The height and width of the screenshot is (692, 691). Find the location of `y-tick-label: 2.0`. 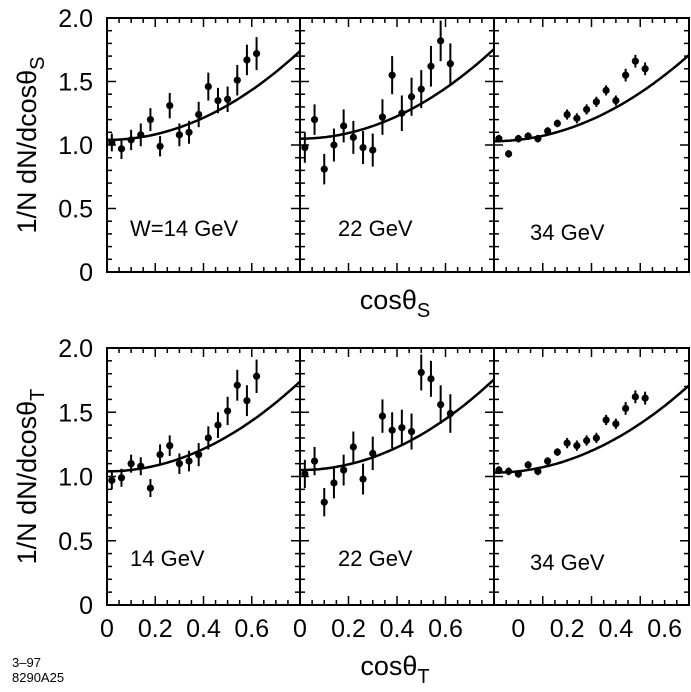

y-tick-label: 2.0 is located at coordinates (75, 19).